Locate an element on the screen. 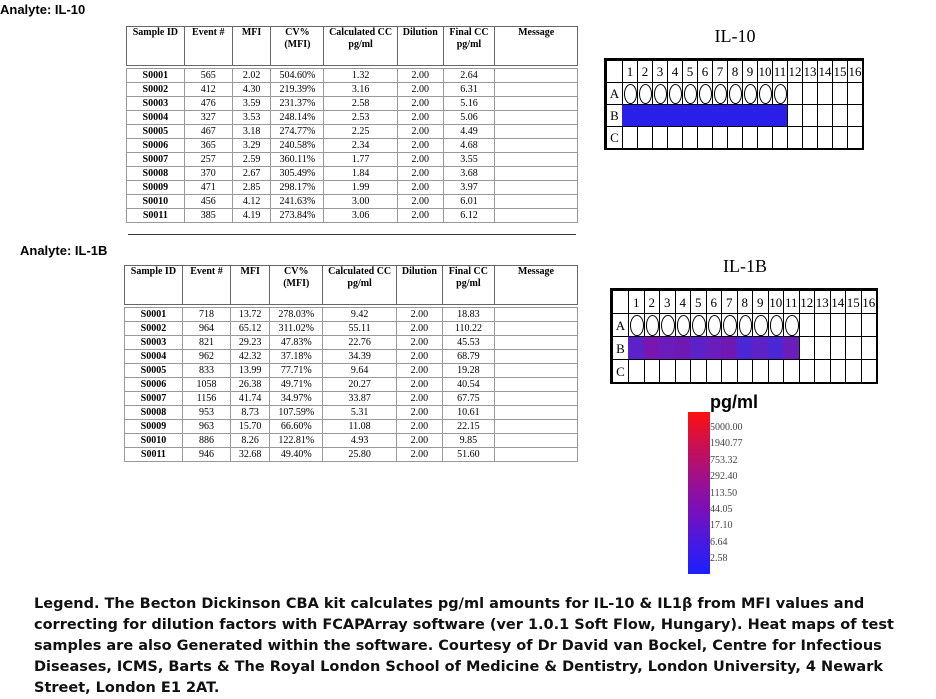 This screenshot has height=699, width=936. table-cell: 49.71% is located at coordinates (296, 384).